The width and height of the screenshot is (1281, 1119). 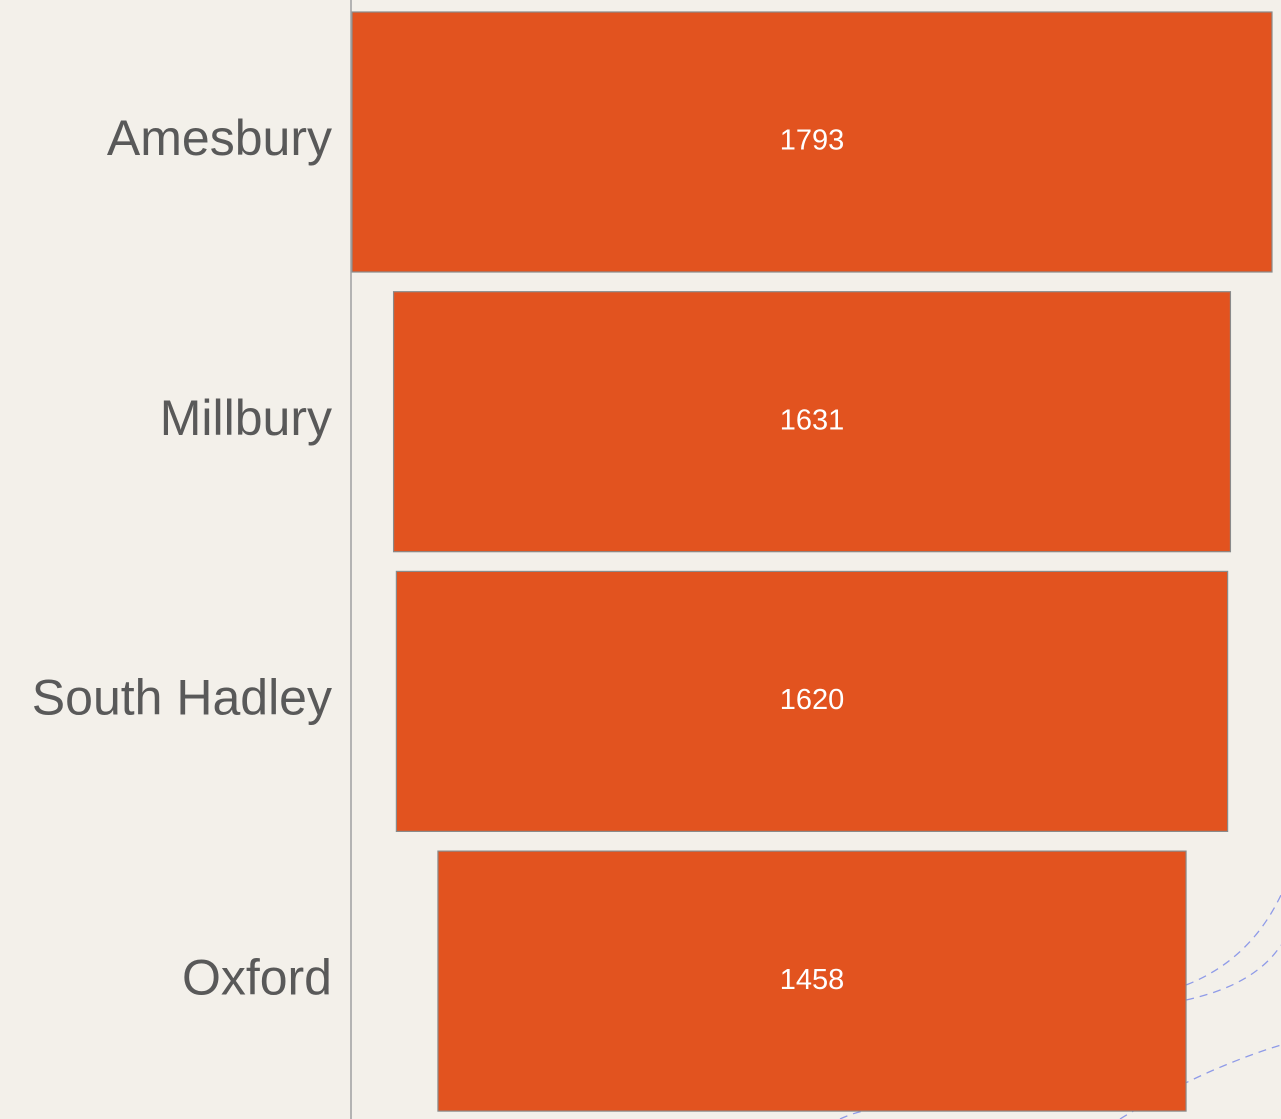 I want to click on funnel-bar, so click(x=812, y=981).